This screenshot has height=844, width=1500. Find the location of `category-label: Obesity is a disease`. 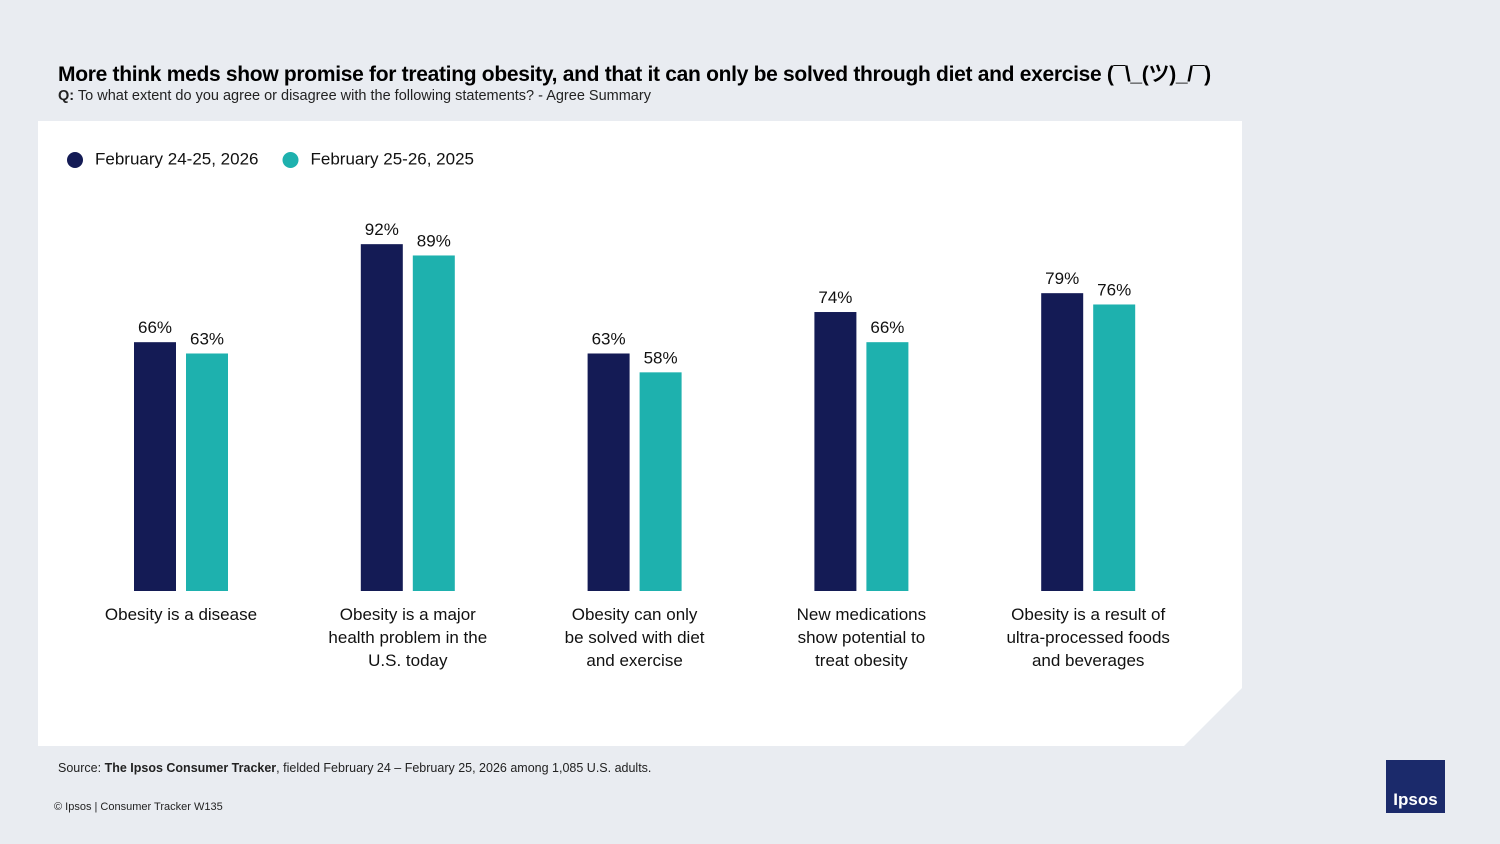

category-label: Obesity is a disease is located at coordinates (181, 614).